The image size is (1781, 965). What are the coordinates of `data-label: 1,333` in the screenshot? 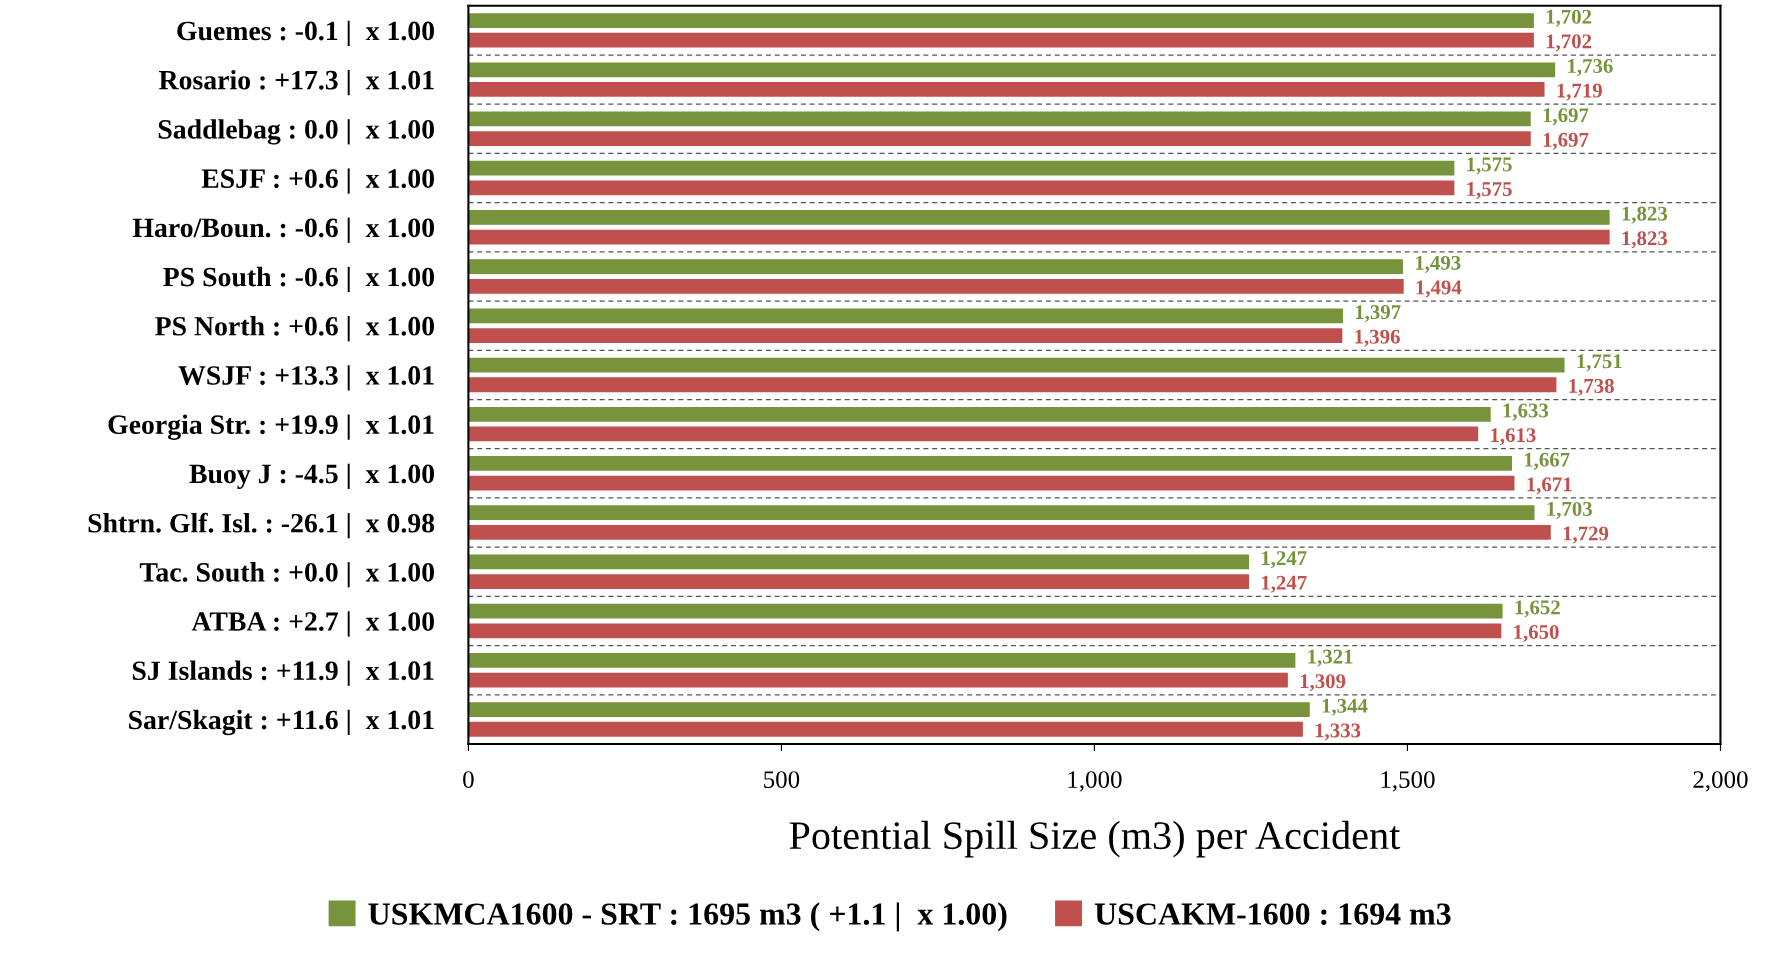 It's located at (1338, 732).